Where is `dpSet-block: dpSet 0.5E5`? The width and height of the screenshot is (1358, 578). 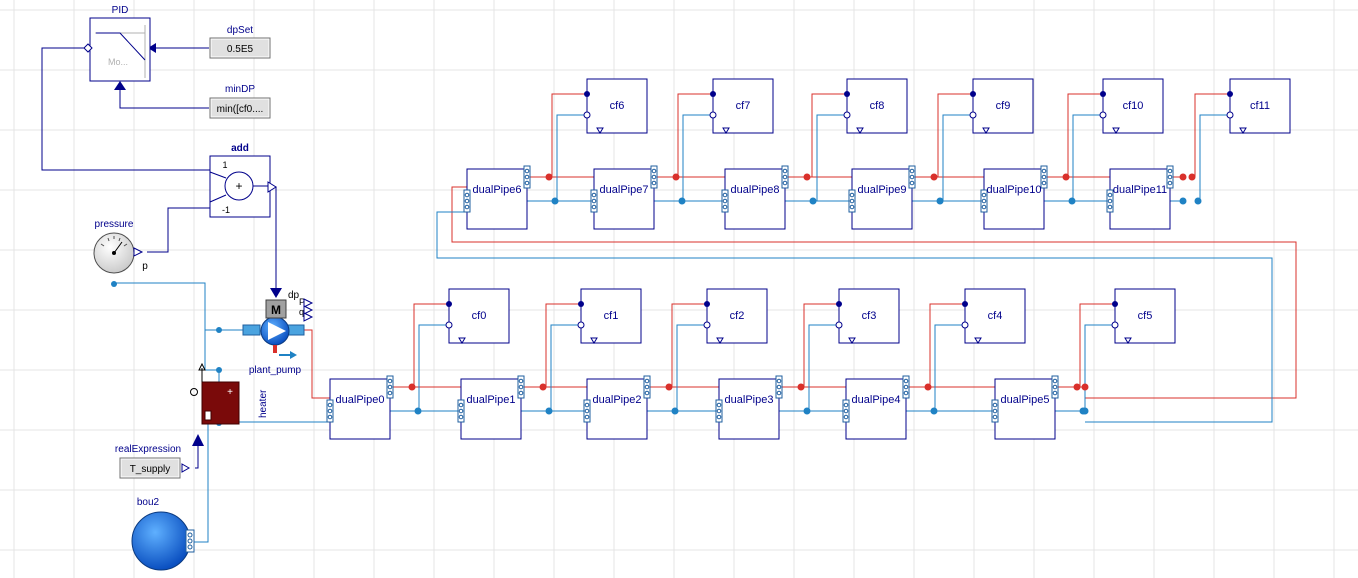
dpSet-block: dpSet 0.5E5 is located at coordinates (240, 42).